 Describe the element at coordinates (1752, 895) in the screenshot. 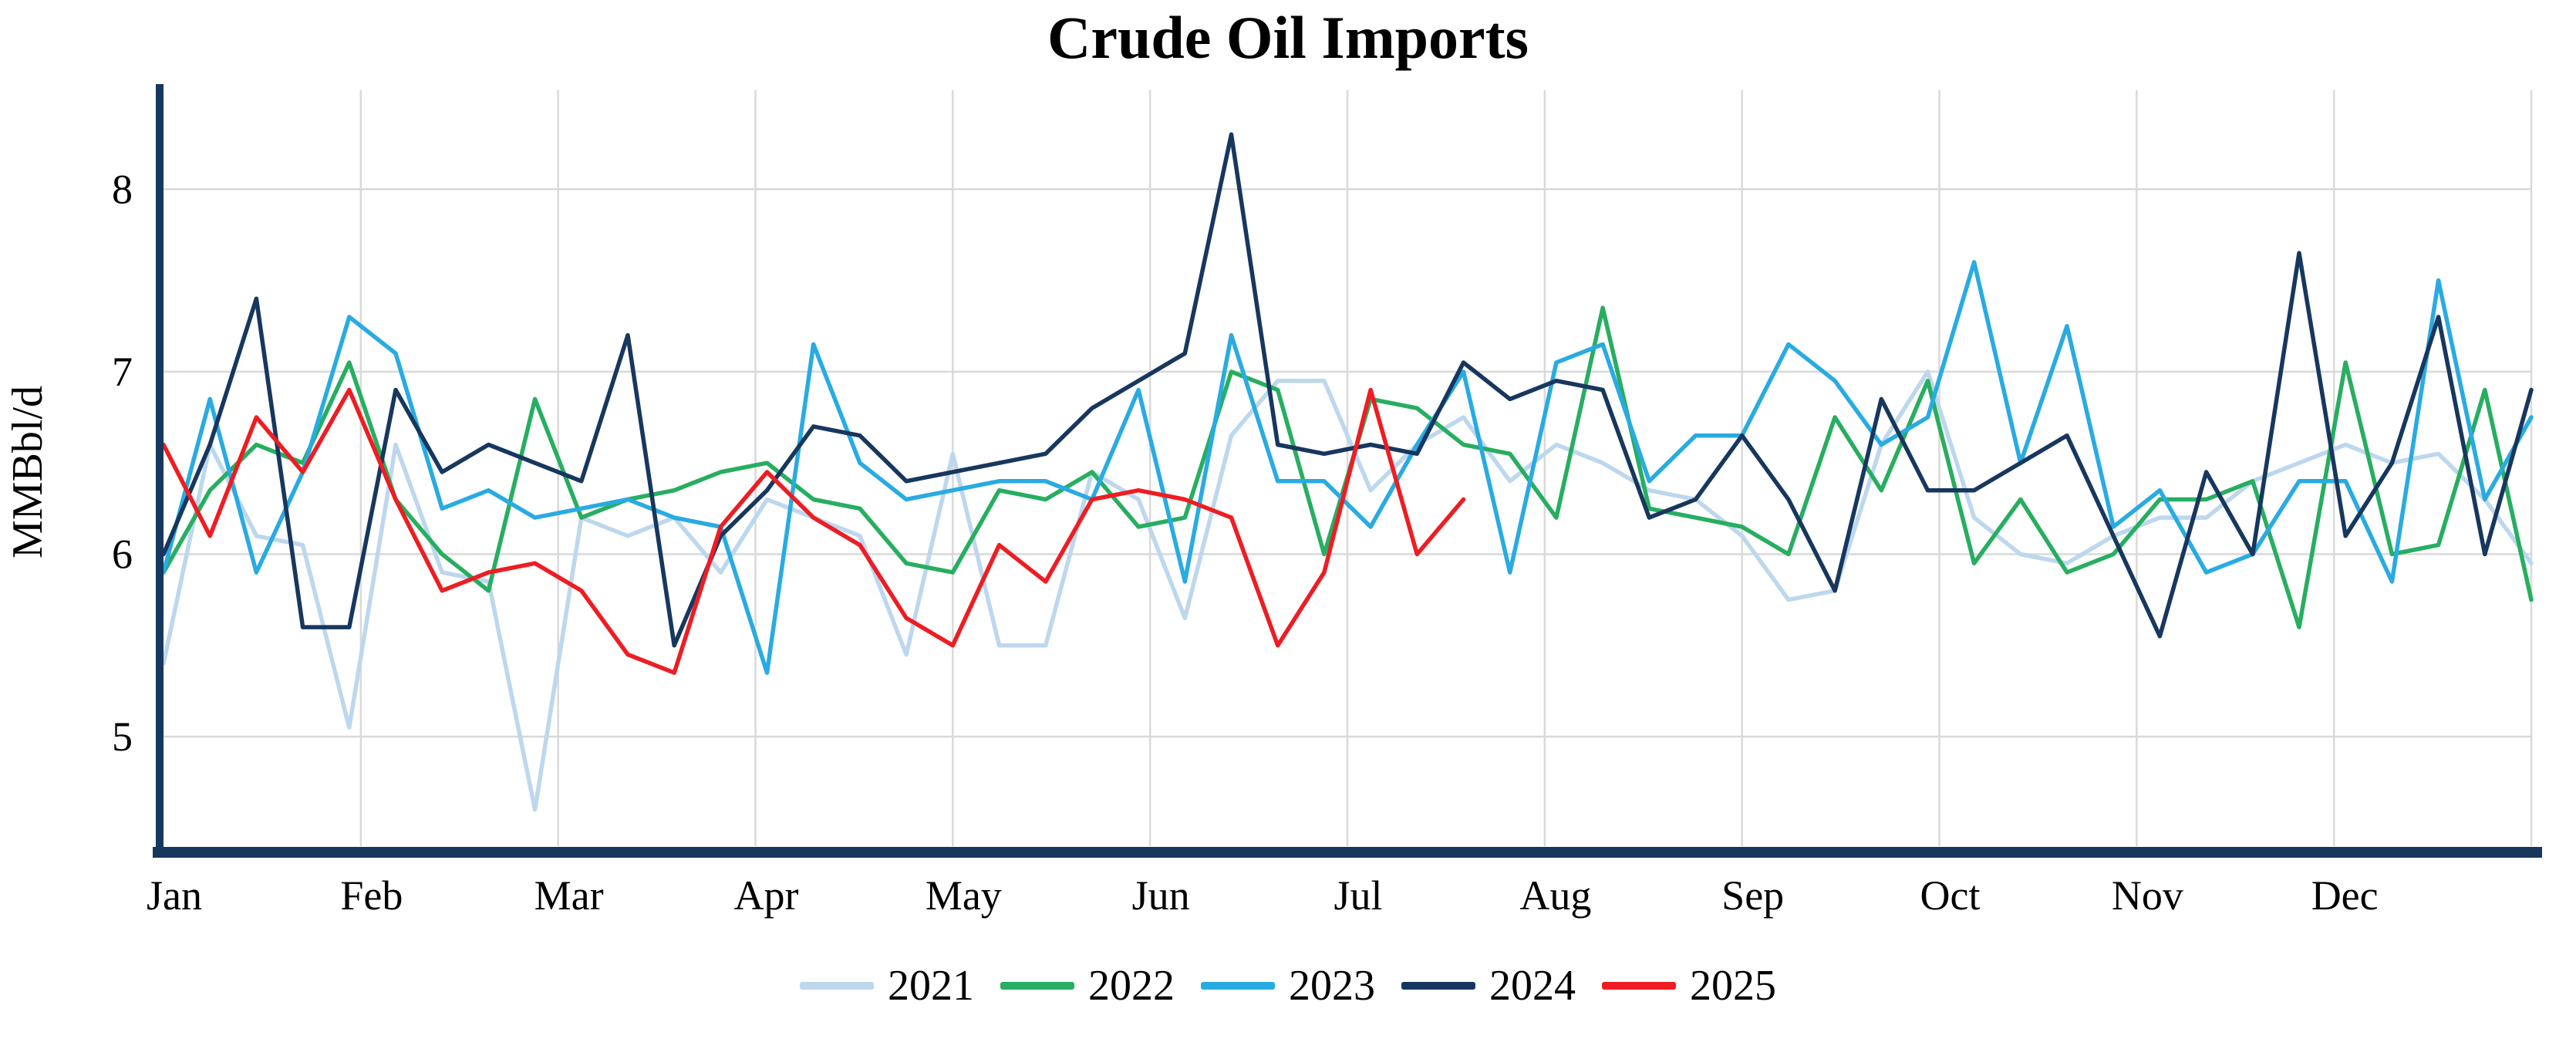

I see `x-tick-label-sep: Sep` at that location.